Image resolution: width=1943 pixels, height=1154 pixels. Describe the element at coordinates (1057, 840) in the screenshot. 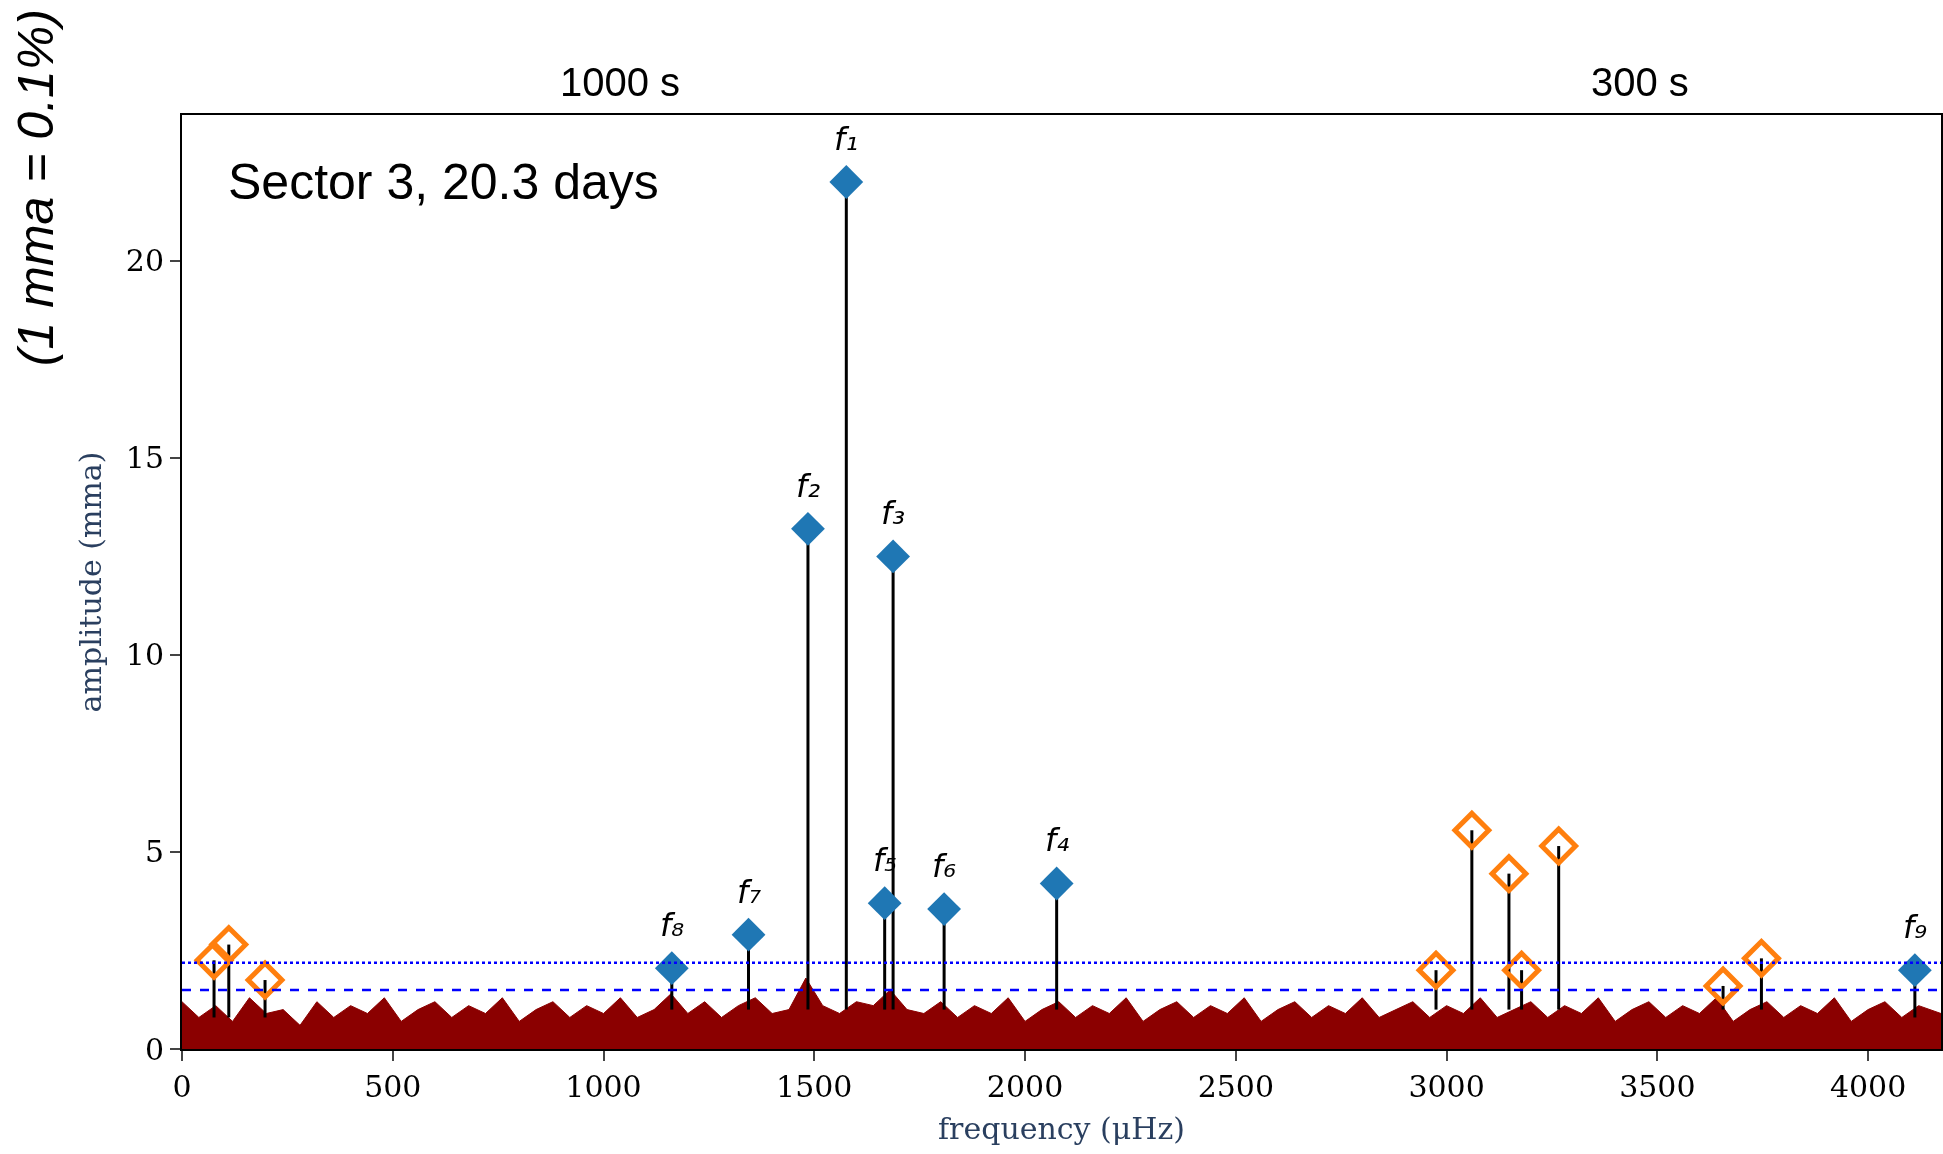

I see `annotation: f₄` at that location.